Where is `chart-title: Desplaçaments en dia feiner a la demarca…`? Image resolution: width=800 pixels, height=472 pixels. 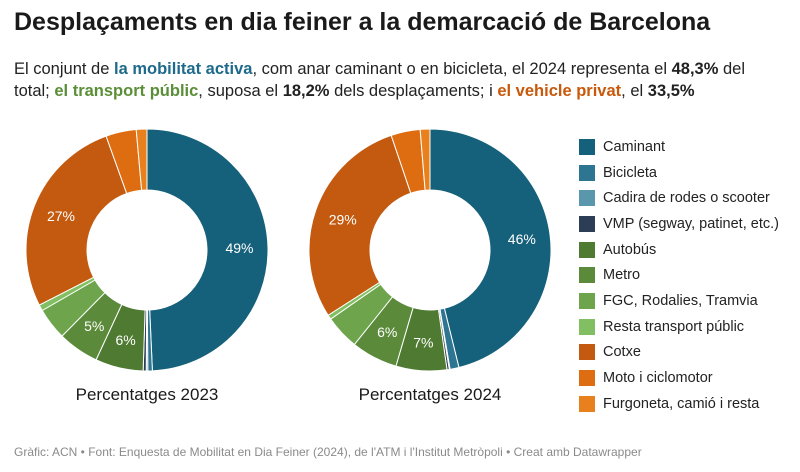 chart-title: Desplaçaments en dia feiner a la demarca… is located at coordinates (362, 22).